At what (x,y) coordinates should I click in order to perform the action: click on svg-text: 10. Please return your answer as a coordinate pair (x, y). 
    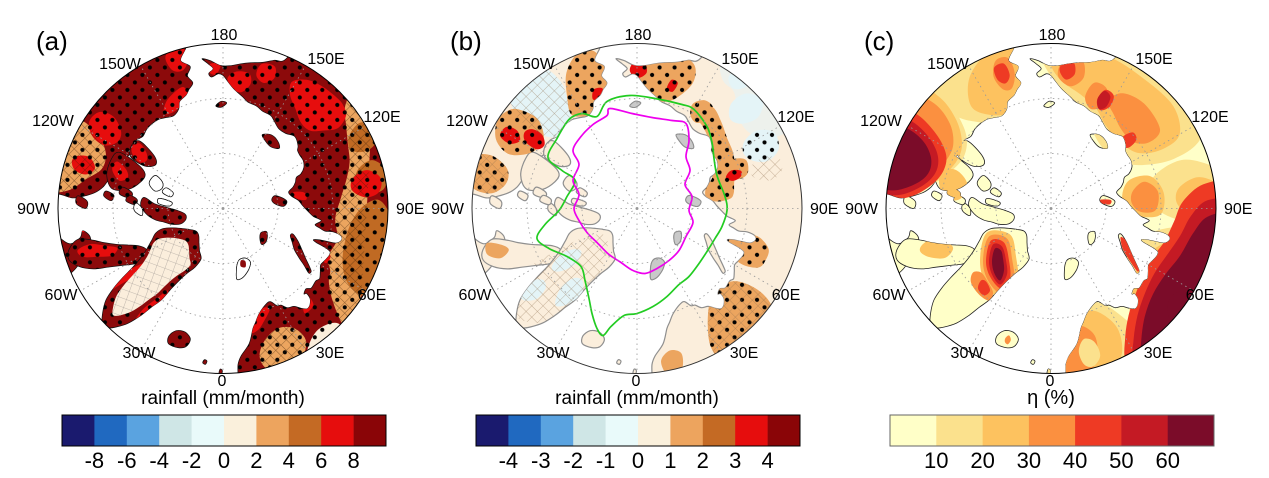
    Looking at the image, I should click on (936, 460).